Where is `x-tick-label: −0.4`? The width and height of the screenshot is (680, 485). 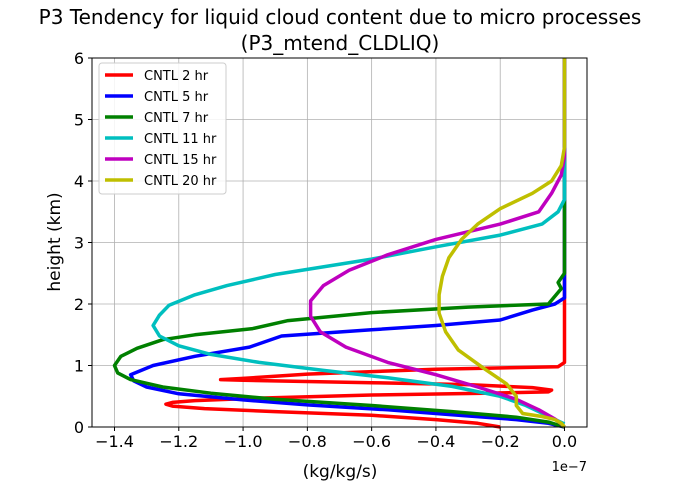
x-tick-label: −0.4 is located at coordinates (435, 441).